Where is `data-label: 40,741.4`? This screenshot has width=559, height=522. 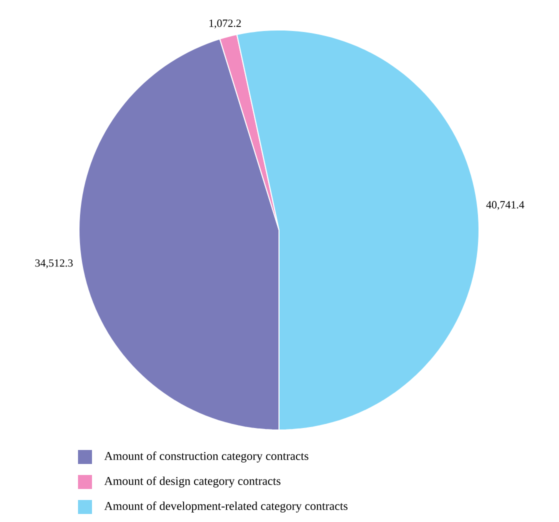
data-label: 40,741.4 is located at coordinates (505, 205).